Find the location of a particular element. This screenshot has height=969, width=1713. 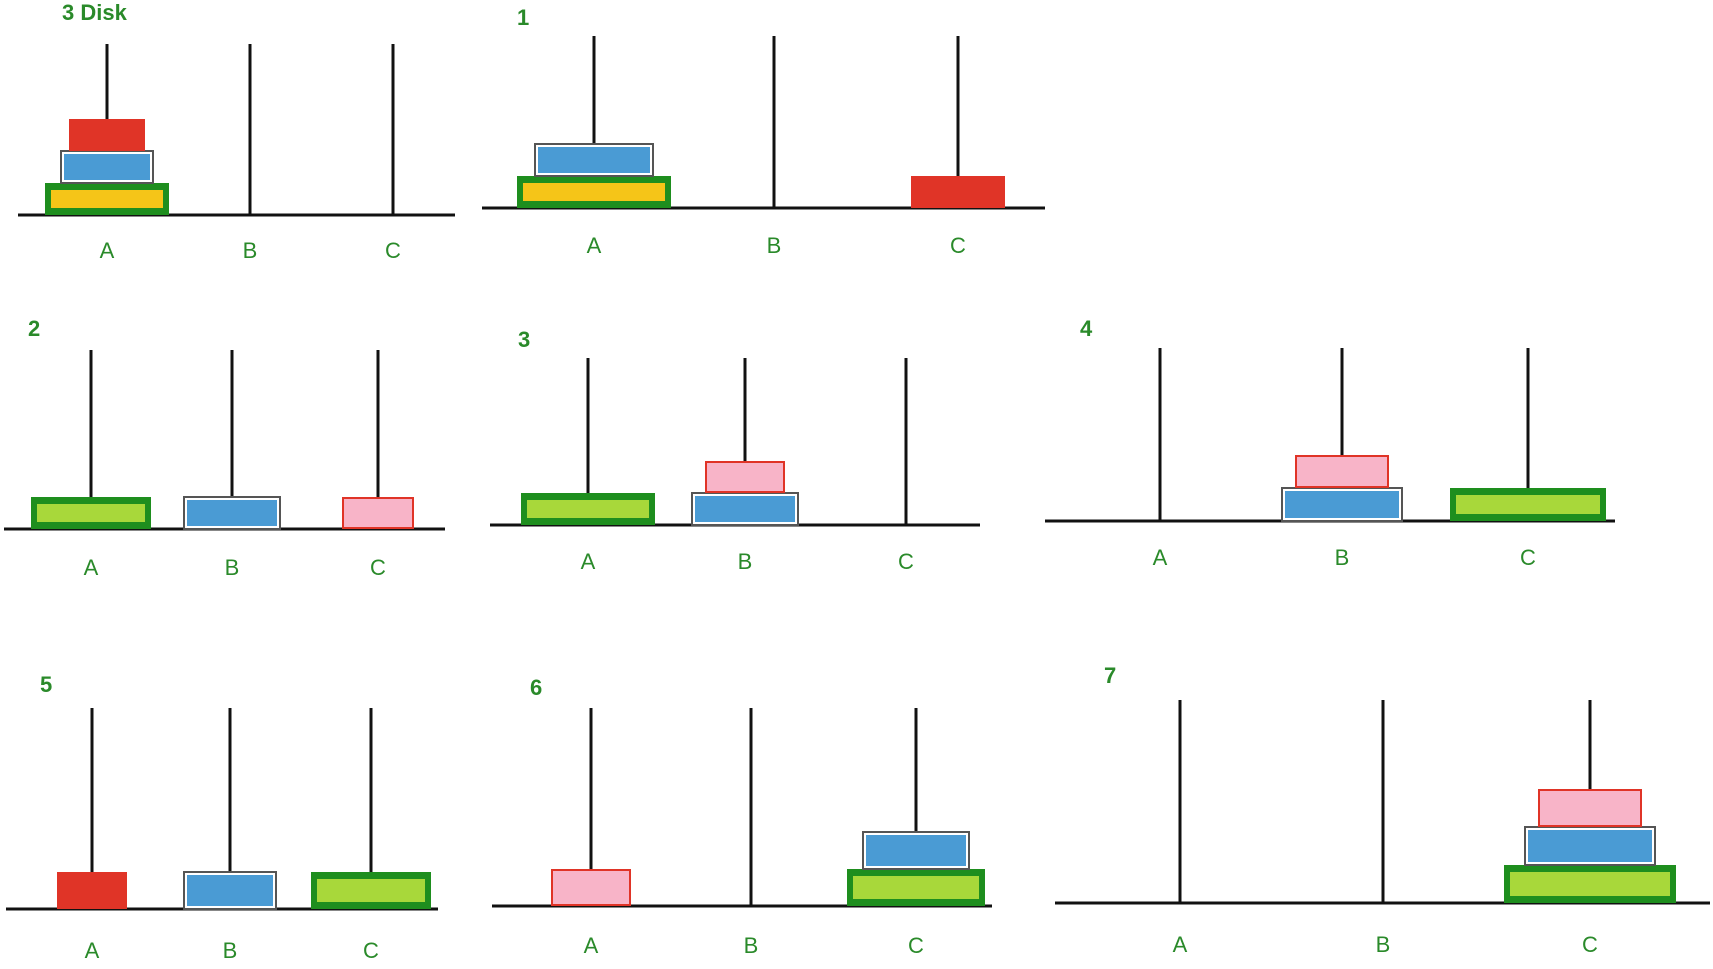

step-title: 6 is located at coordinates (536, 687).